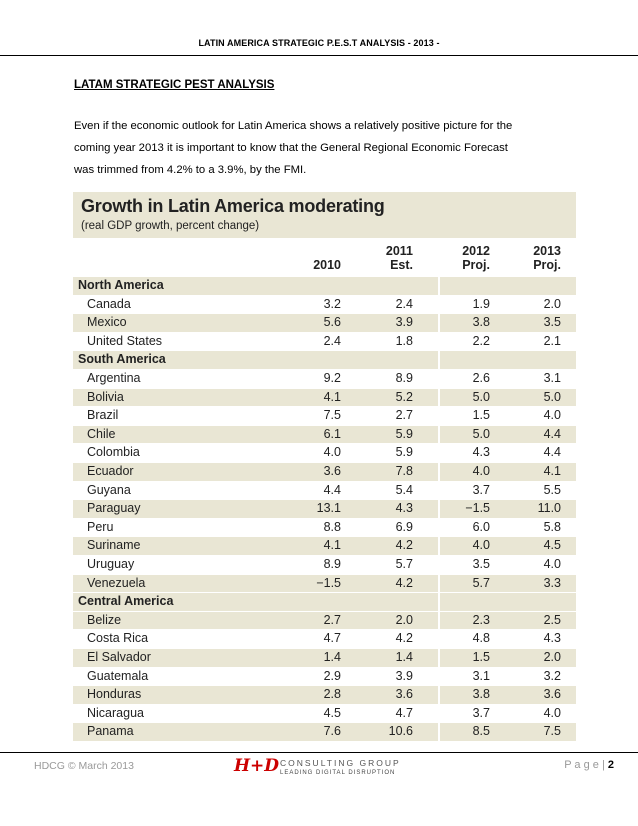 This screenshot has width=638, height=826. What do you see at coordinates (319, 752) in the screenshot?
I see `footer-divider` at bounding box center [319, 752].